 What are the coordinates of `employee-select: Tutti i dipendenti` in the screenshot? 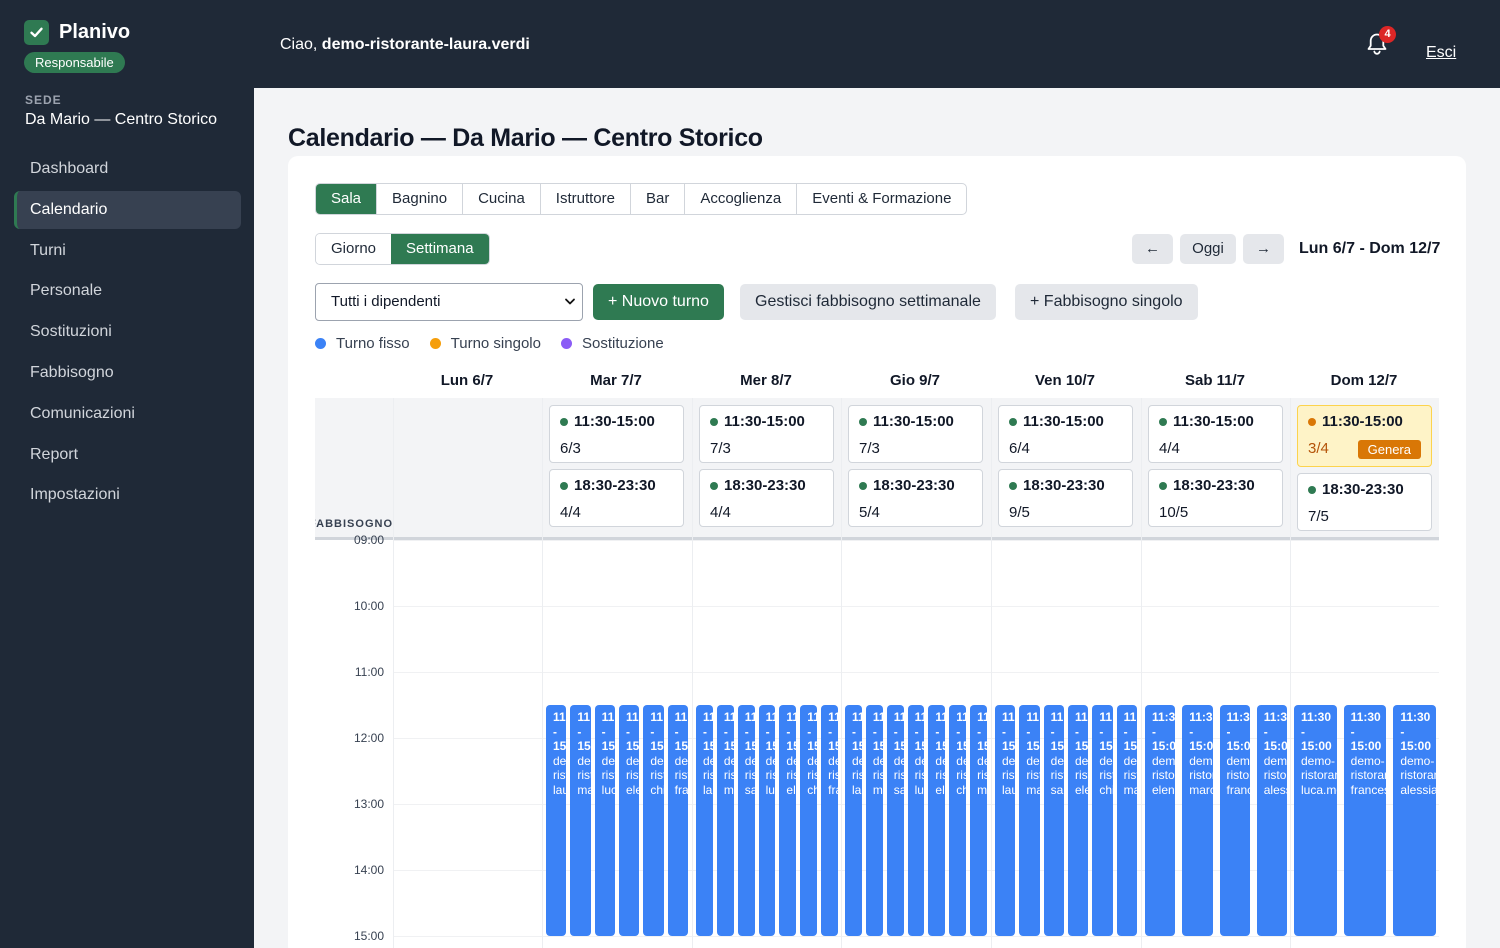 It's located at (449, 302).